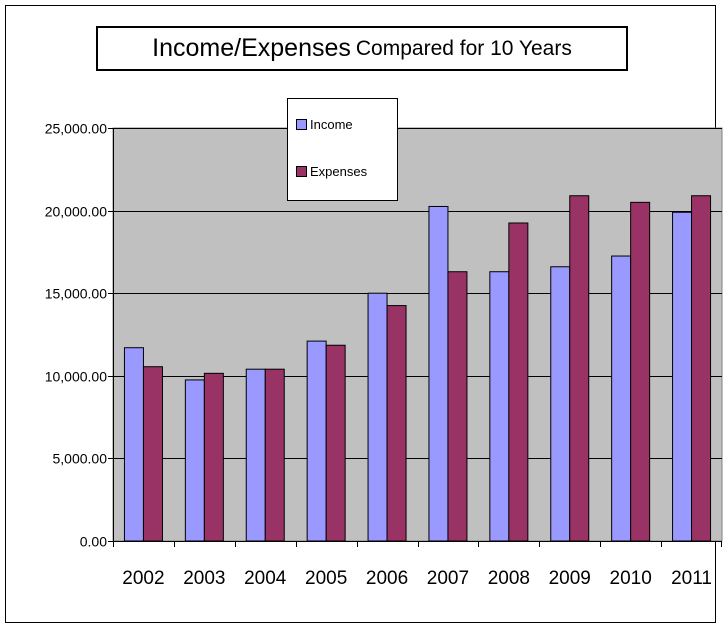  Describe the element at coordinates (76, 294) in the screenshot. I see `y-tick-label: 15,000.00` at that location.